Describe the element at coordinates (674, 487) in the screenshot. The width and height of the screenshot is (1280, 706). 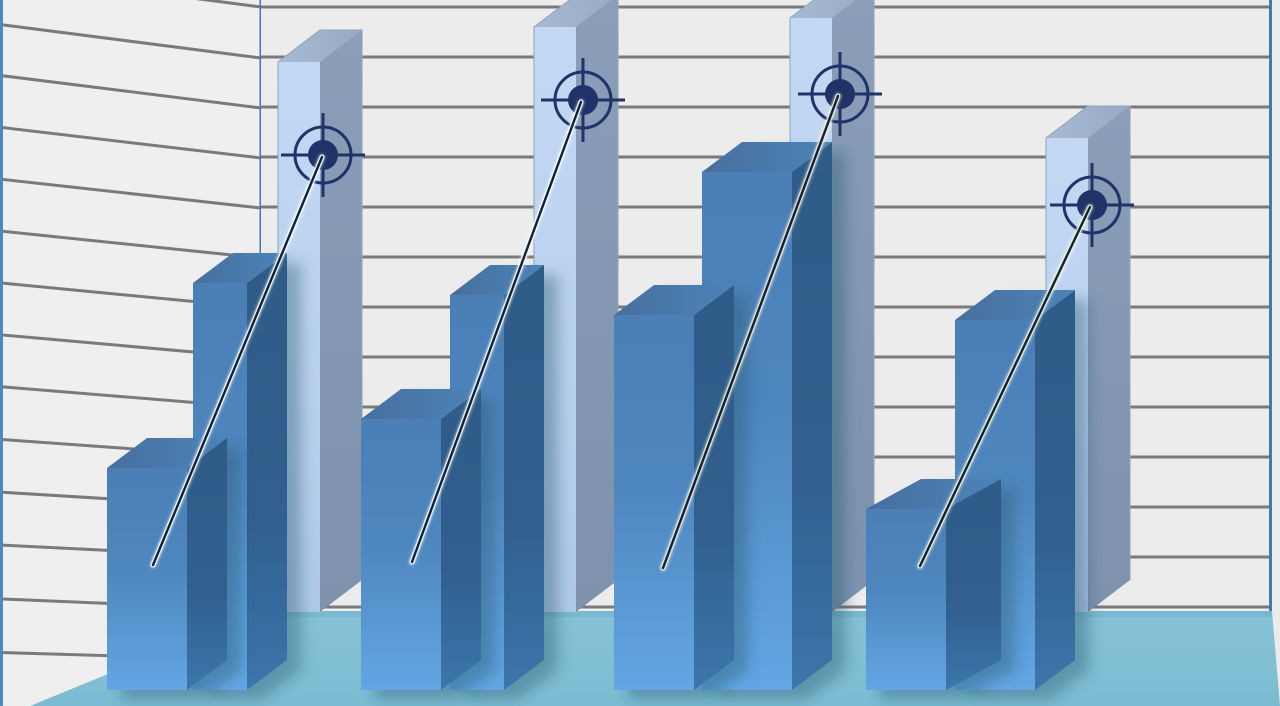
I see `front-bar-3a` at that location.